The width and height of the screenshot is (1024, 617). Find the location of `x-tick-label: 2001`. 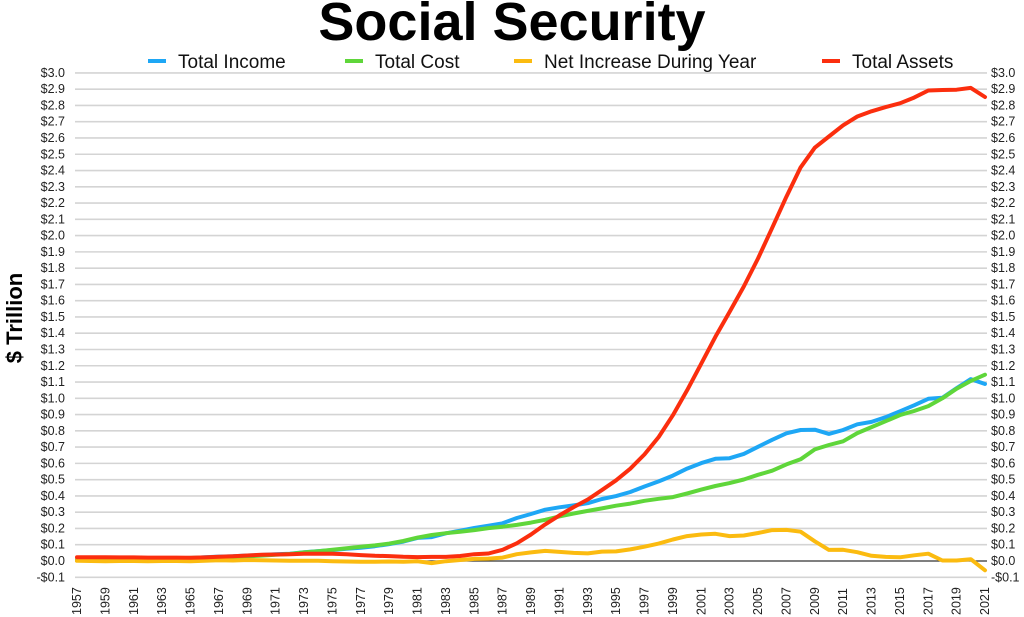

x-tick-label: 2001 is located at coordinates (701, 601).